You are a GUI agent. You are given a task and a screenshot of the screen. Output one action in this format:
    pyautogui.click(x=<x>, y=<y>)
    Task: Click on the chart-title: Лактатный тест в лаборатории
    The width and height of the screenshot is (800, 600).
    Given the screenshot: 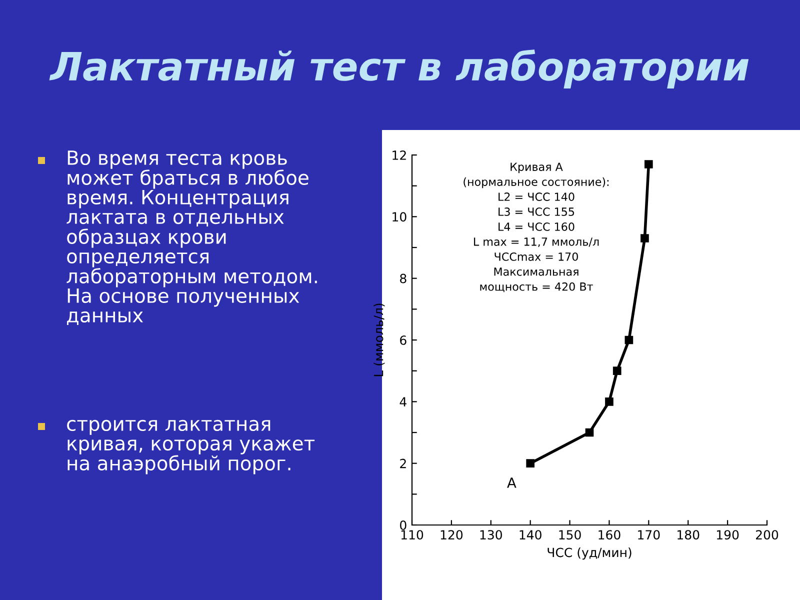 What is the action you would take?
    pyautogui.click(x=399, y=69)
    